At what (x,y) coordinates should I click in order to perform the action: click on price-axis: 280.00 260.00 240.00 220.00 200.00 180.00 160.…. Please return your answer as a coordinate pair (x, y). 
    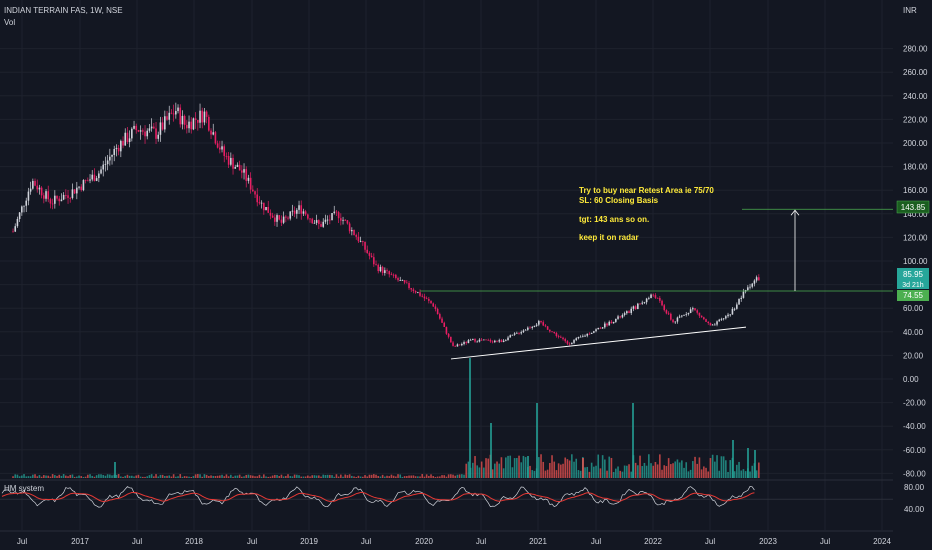
    Looking at the image, I should click on (915, 262).